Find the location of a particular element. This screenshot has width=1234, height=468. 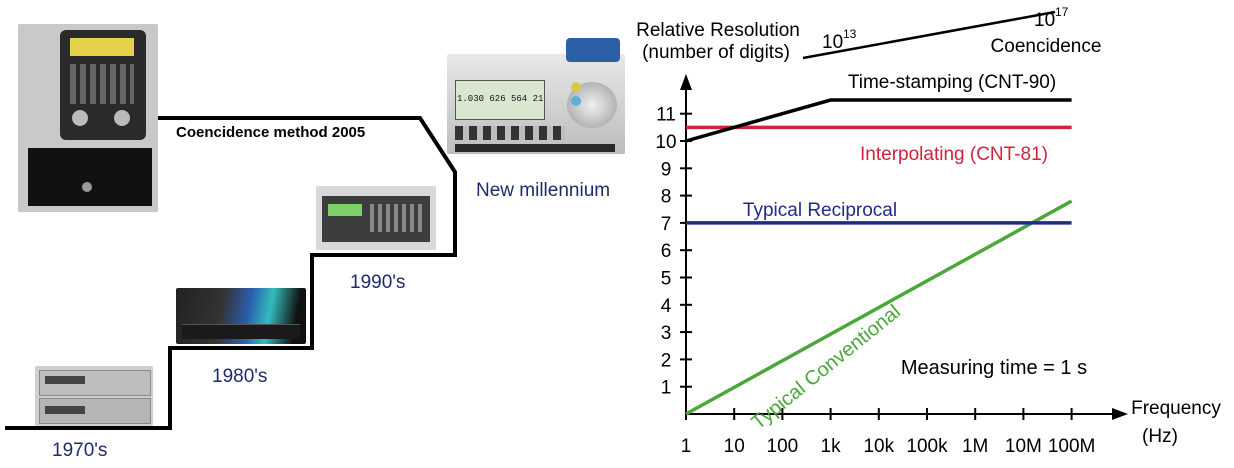

y-tick-label: 3 is located at coordinates (666, 333).